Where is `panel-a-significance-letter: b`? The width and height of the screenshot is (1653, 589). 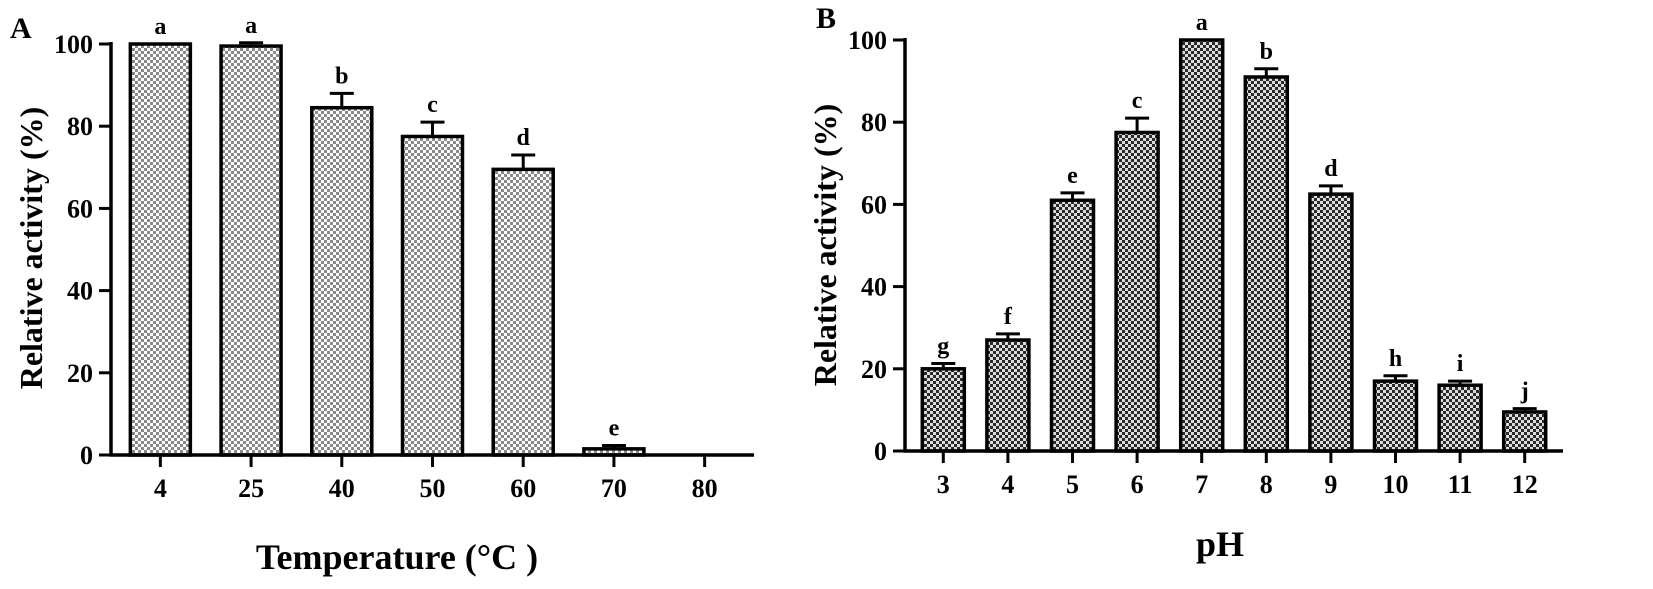
panel-a-significance-letter: b is located at coordinates (341, 76).